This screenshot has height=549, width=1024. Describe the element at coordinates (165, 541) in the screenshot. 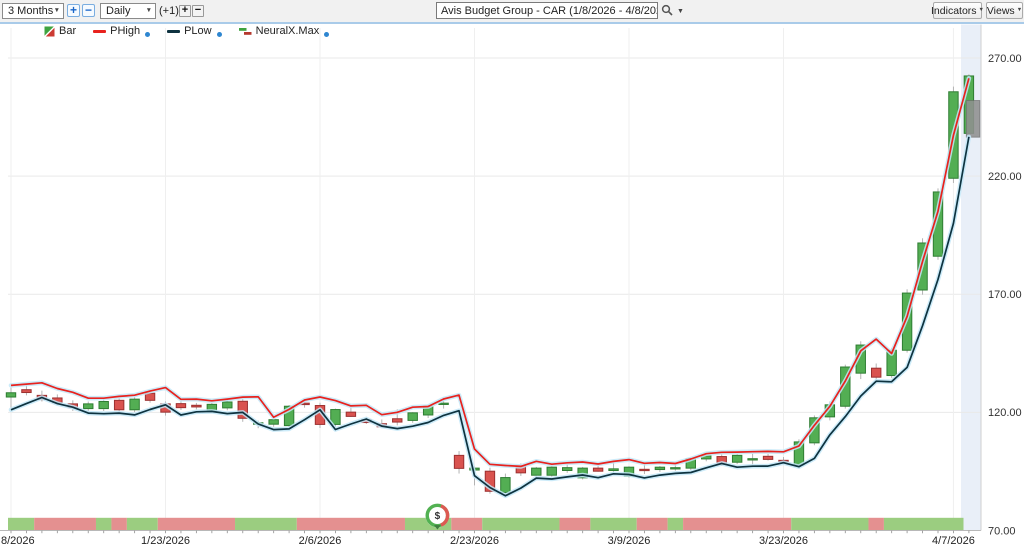

I see `x-axis-label: 1/23/2026` at that location.